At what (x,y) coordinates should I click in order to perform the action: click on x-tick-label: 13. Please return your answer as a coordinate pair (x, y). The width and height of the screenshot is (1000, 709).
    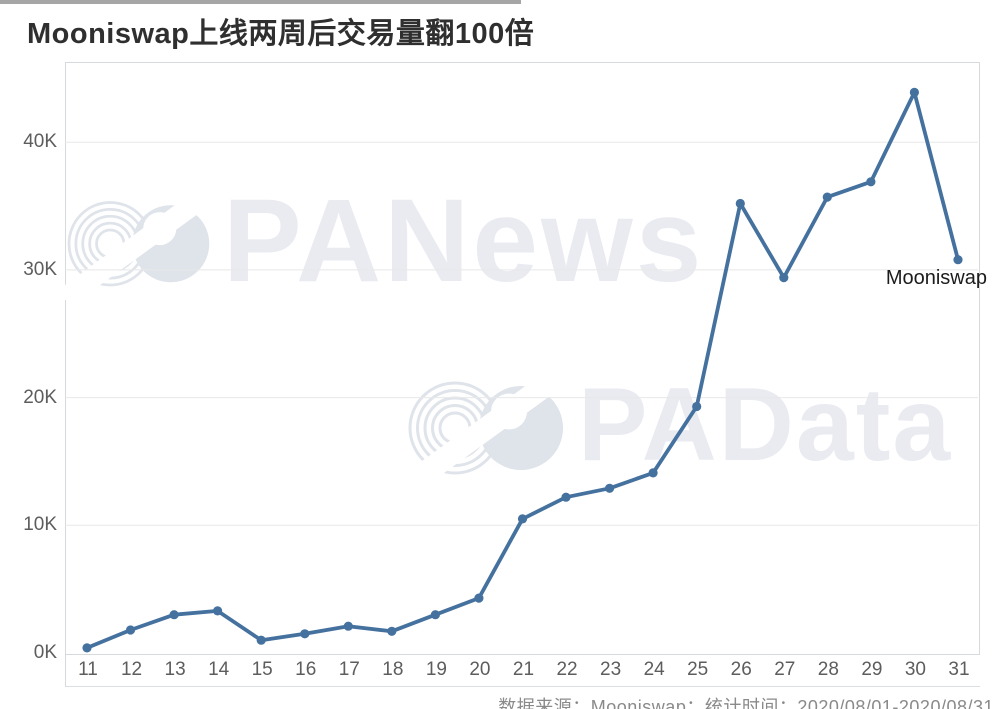
    Looking at the image, I should click on (175, 669).